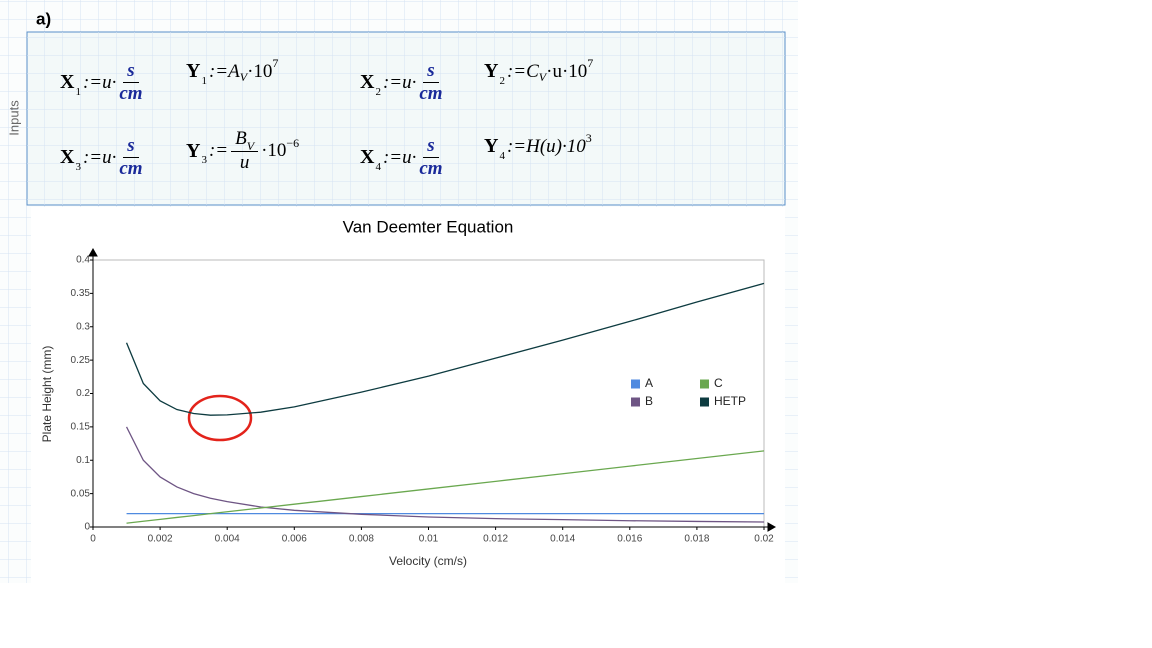 The image size is (1152, 648). I want to click on y-axis-label: Plate Height (mm), so click(47, 394).